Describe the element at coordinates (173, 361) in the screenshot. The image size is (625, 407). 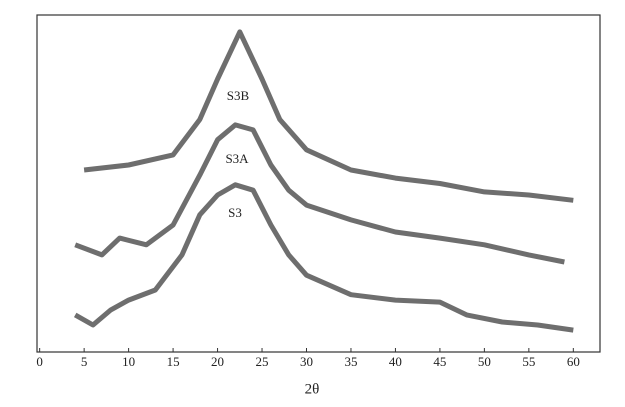
I see `x-tick-label: 15` at that location.